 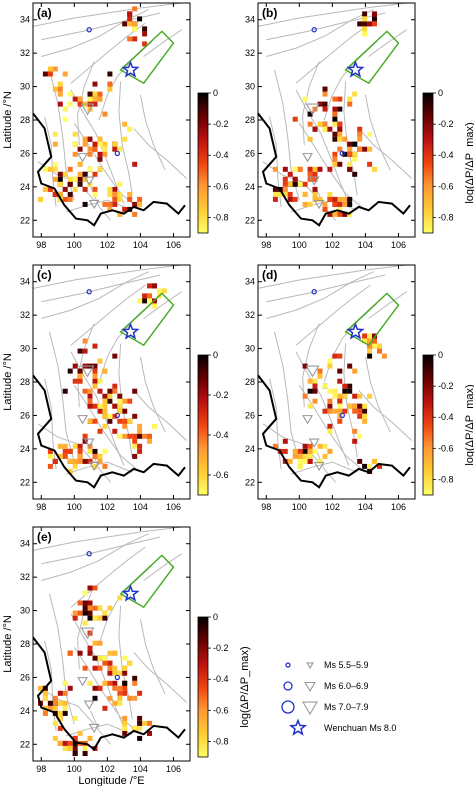 I want to click on panel-label: (a), so click(x=44, y=13).